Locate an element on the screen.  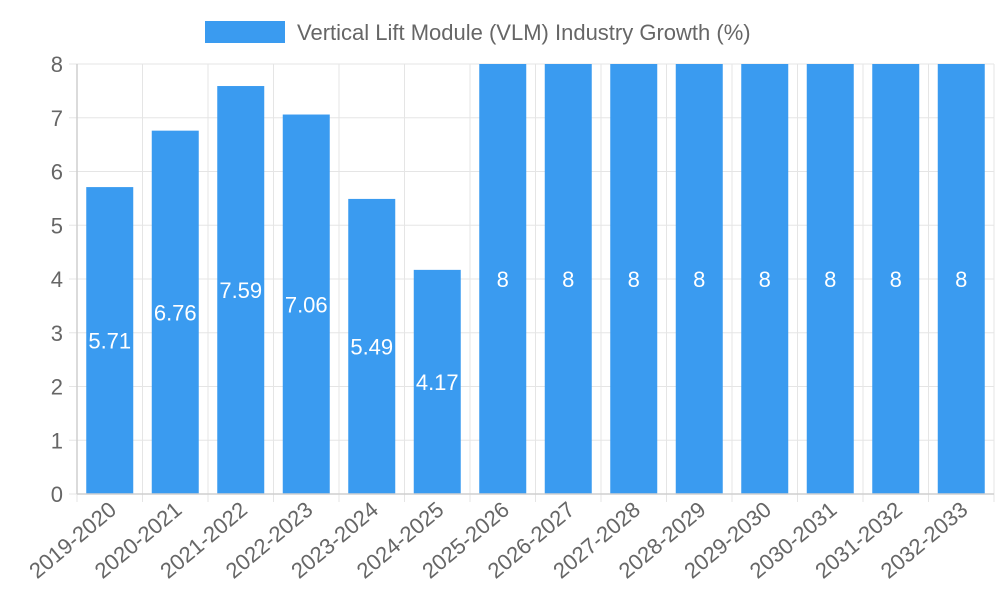
data-label: 7.06 is located at coordinates (306, 304).